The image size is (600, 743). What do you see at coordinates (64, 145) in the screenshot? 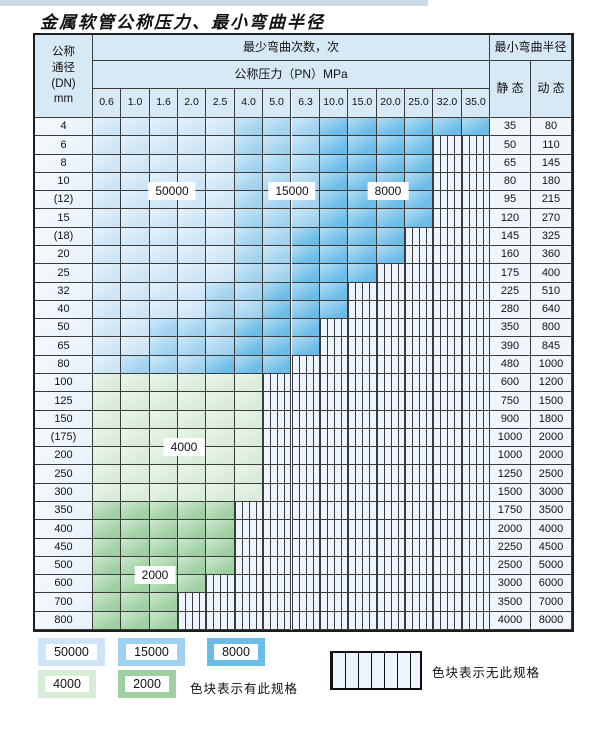
I see `dn-cell: 6` at bounding box center [64, 145].